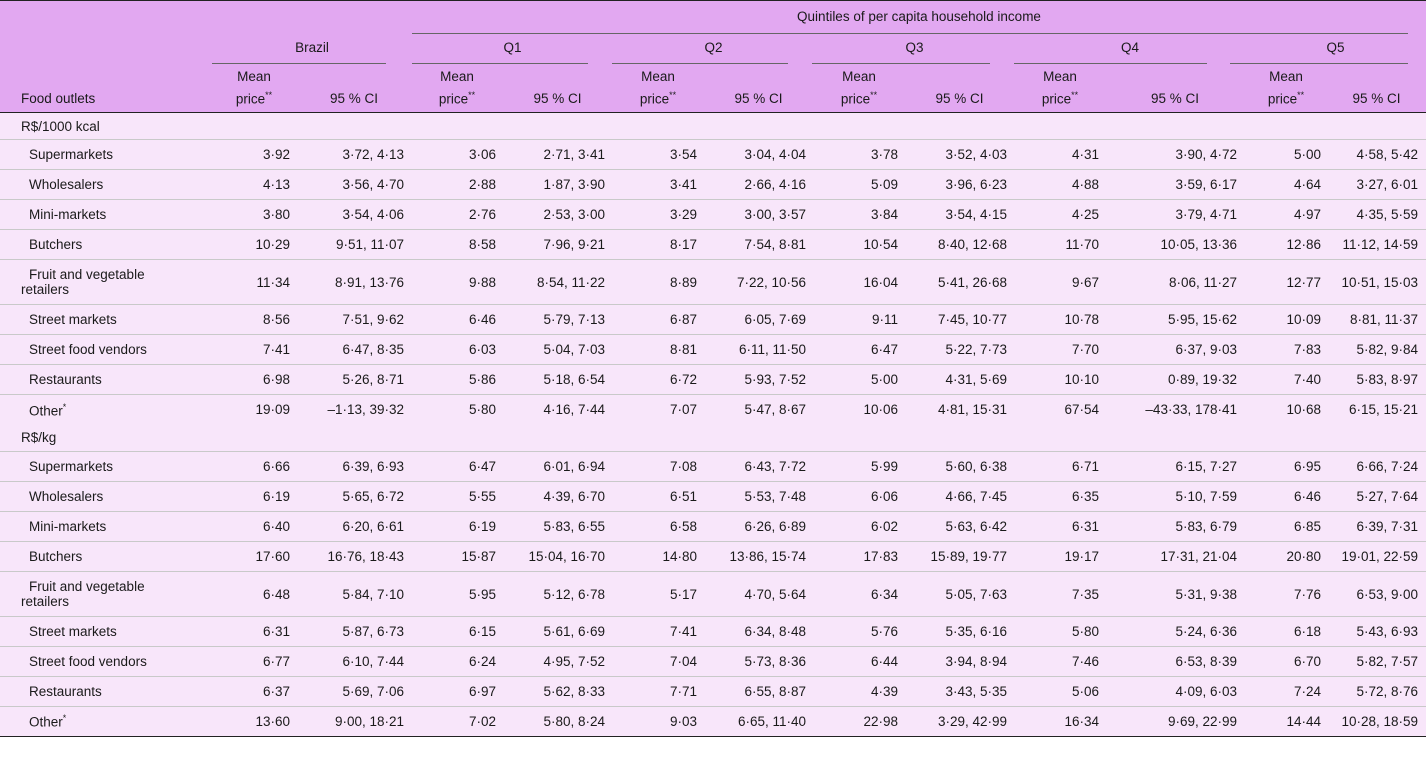 The height and width of the screenshot is (763, 1426). Describe the element at coordinates (767, 556) in the screenshot. I see `ci-cell: 13·86, 15·74` at that location.